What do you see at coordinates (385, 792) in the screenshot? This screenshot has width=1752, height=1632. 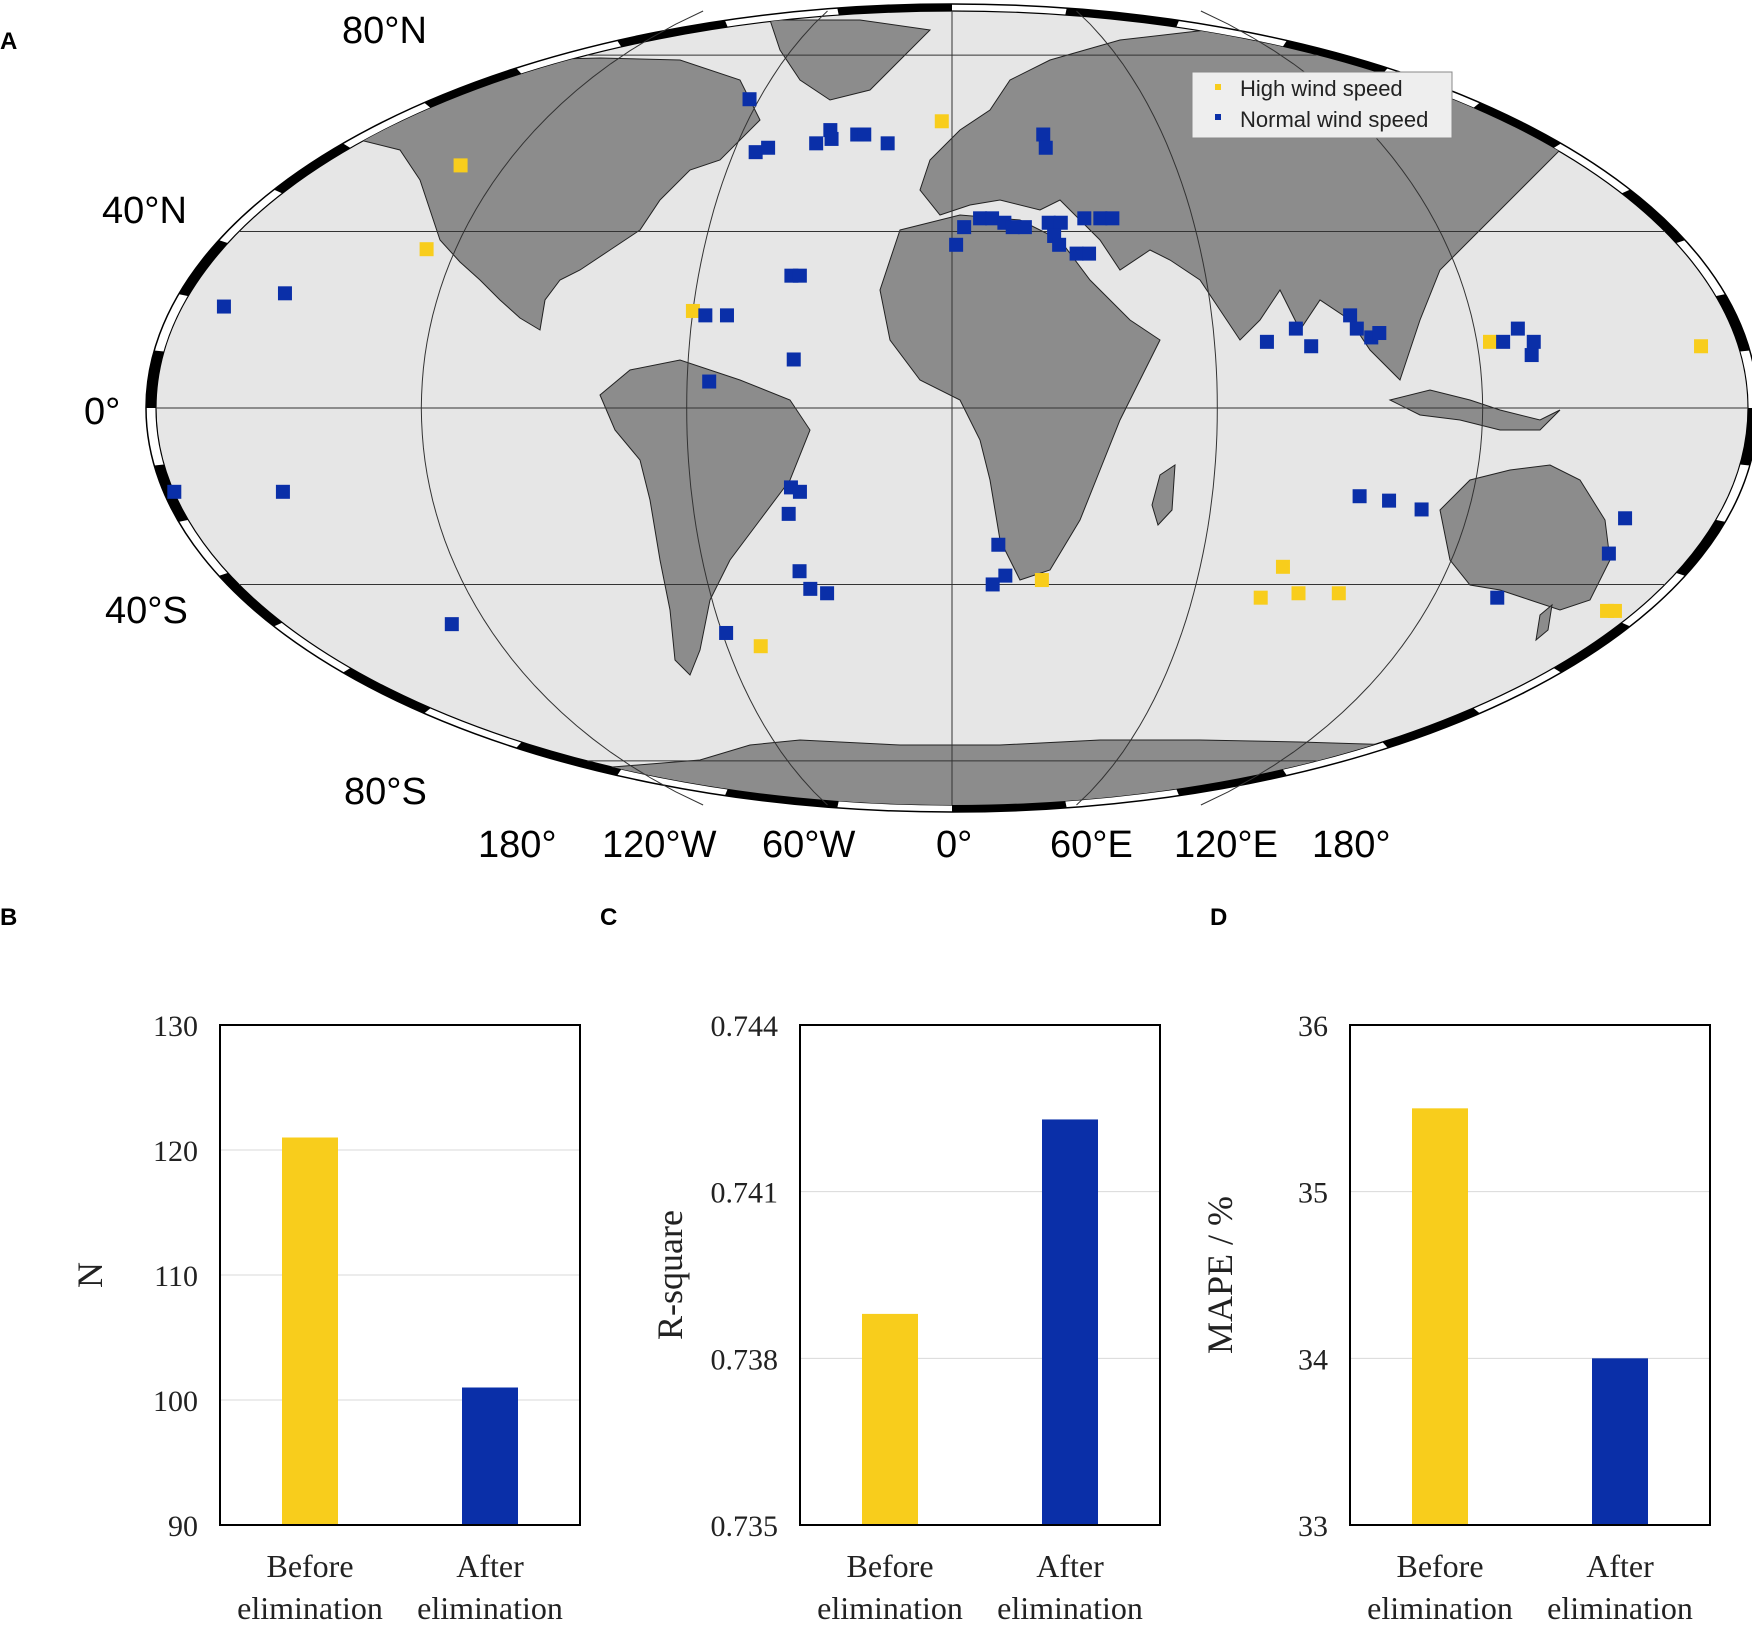 I see `lat-label-80s: 80°S` at bounding box center [385, 792].